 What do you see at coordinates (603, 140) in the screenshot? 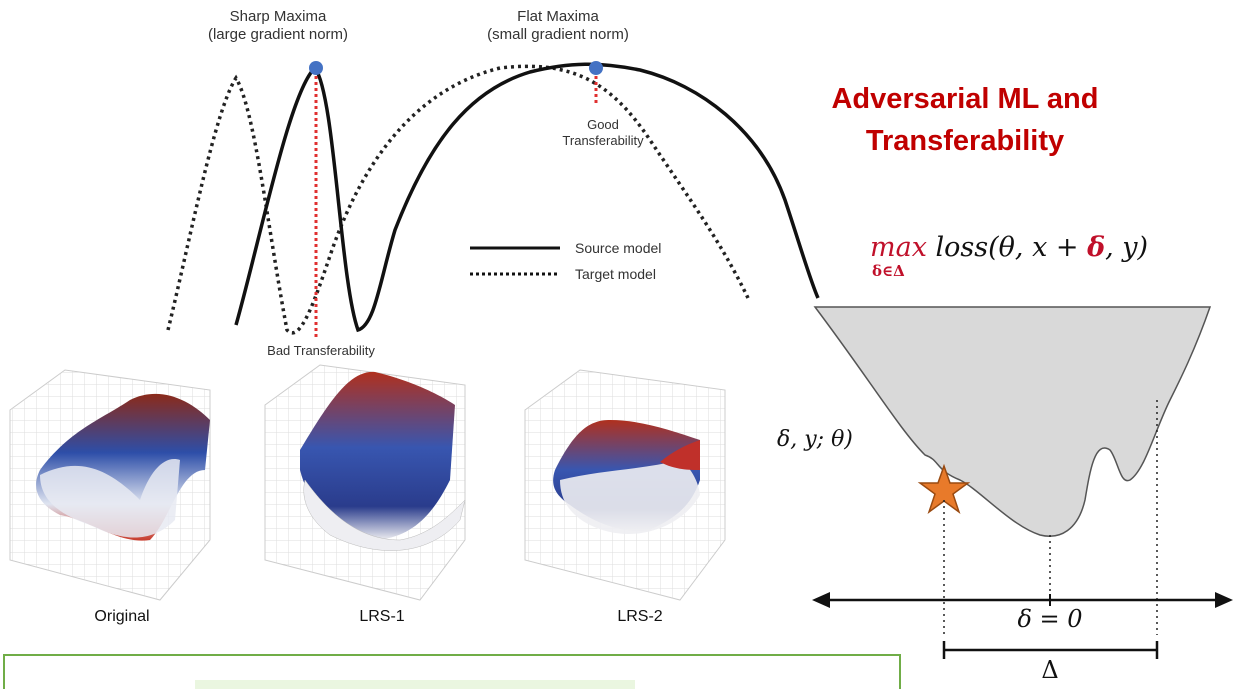
I see `good-transfer-line2: Transferability` at bounding box center [603, 140].